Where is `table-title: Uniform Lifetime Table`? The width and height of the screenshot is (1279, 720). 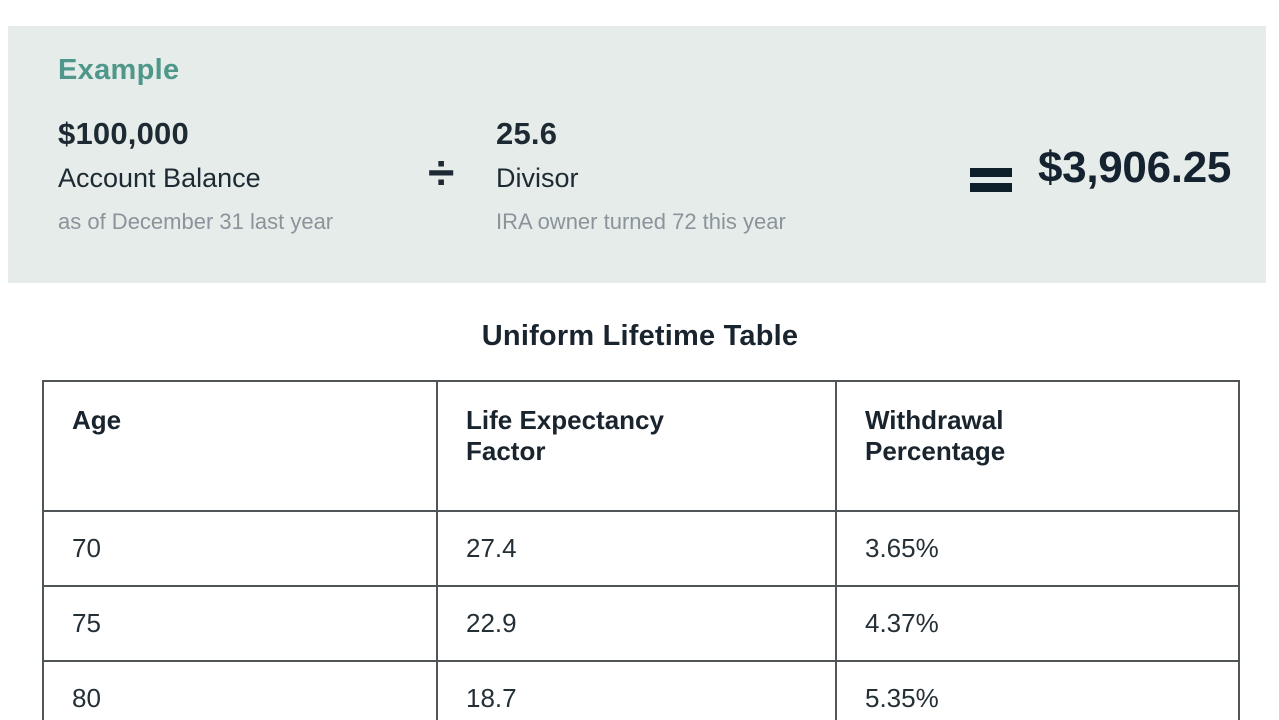
table-title: Uniform Lifetime Table is located at coordinates (640, 336).